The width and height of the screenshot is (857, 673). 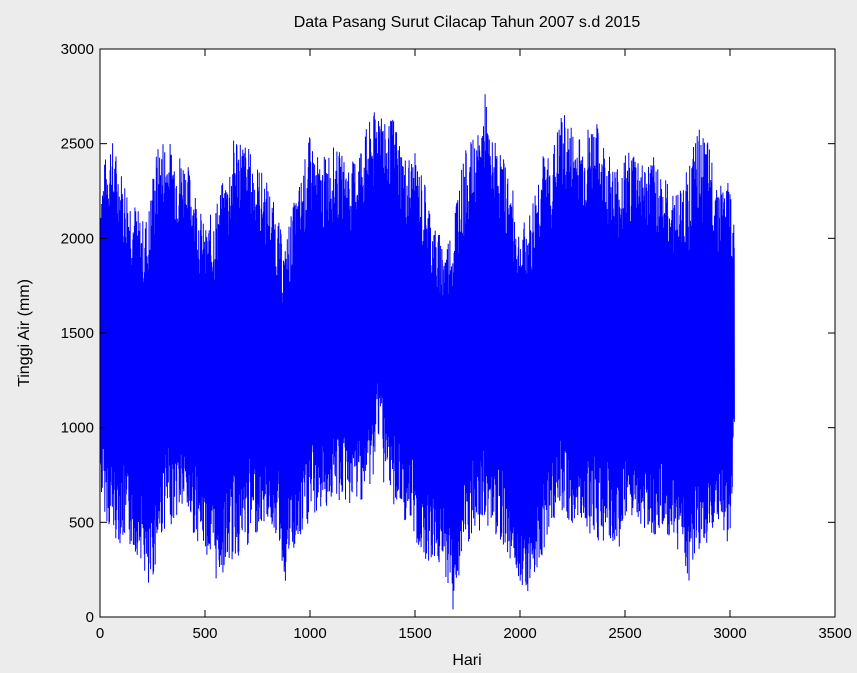 What do you see at coordinates (77, 428) in the screenshot?
I see `y-tick-label: 1000` at bounding box center [77, 428].